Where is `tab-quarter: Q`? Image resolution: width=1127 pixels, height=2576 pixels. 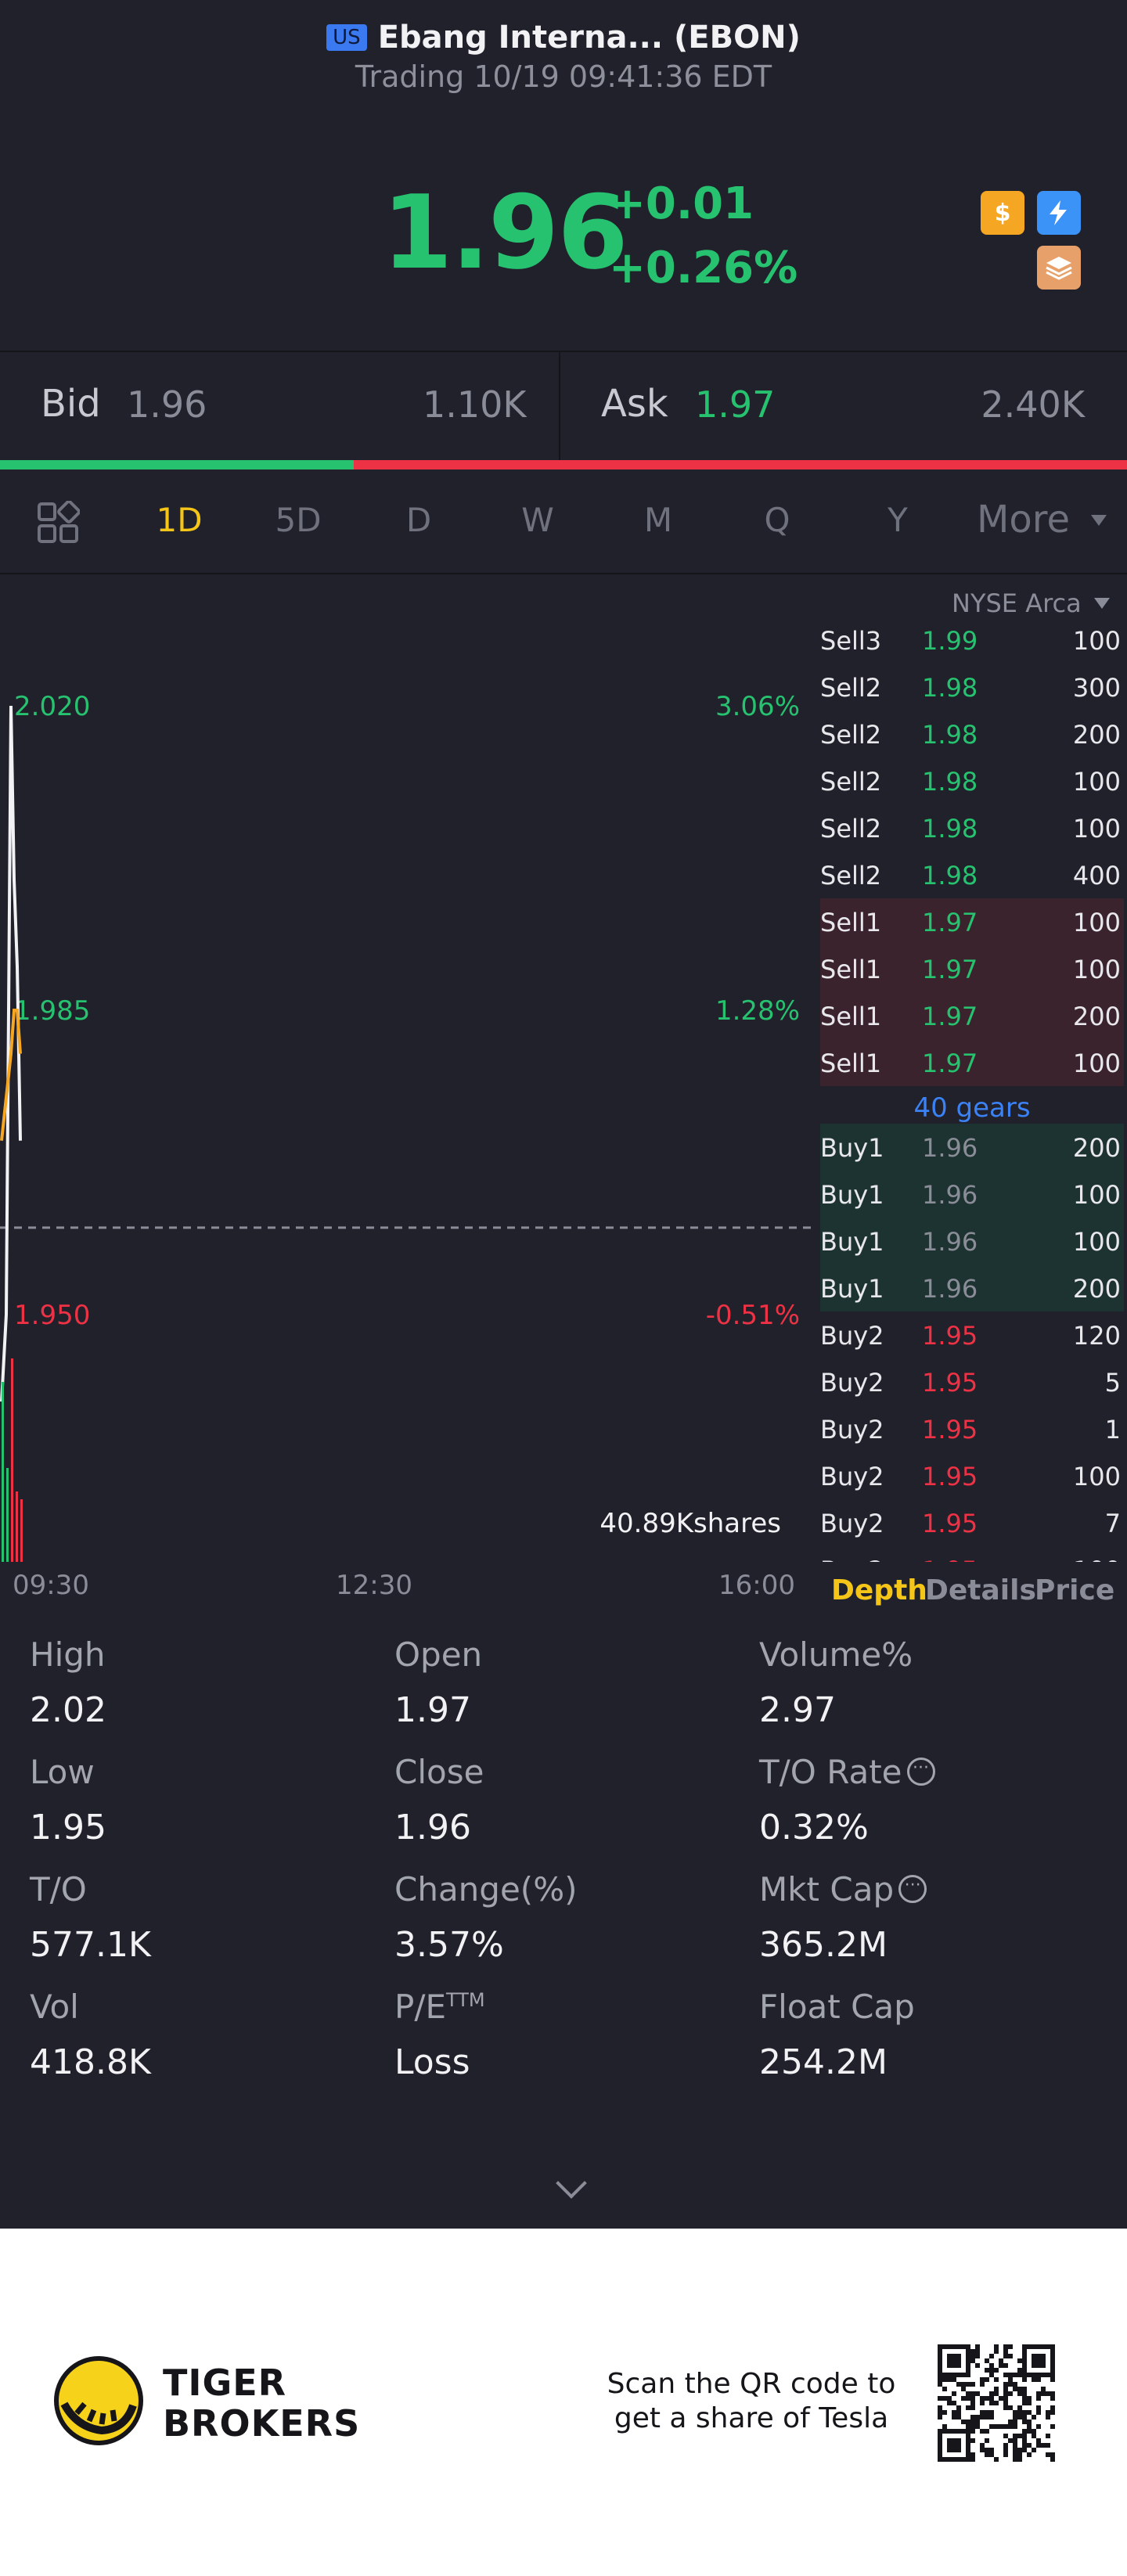 tab-quarter: Q is located at coordinates (777, 520).